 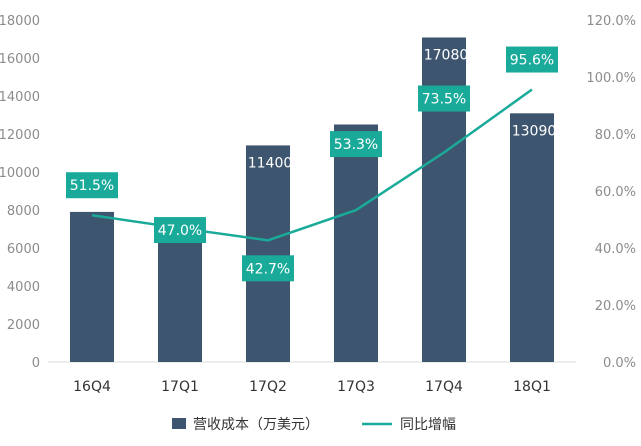 I want to click on pct-label-box: 73.5%, so click(x=444, y=98).